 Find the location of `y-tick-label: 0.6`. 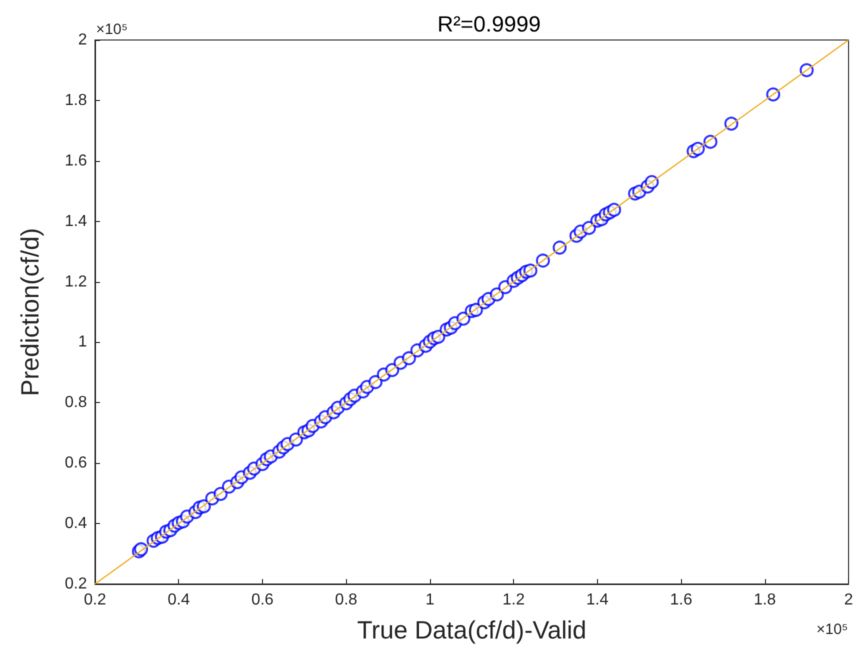

y-tick-label: 0.6 is located at coordinates (76, 463).